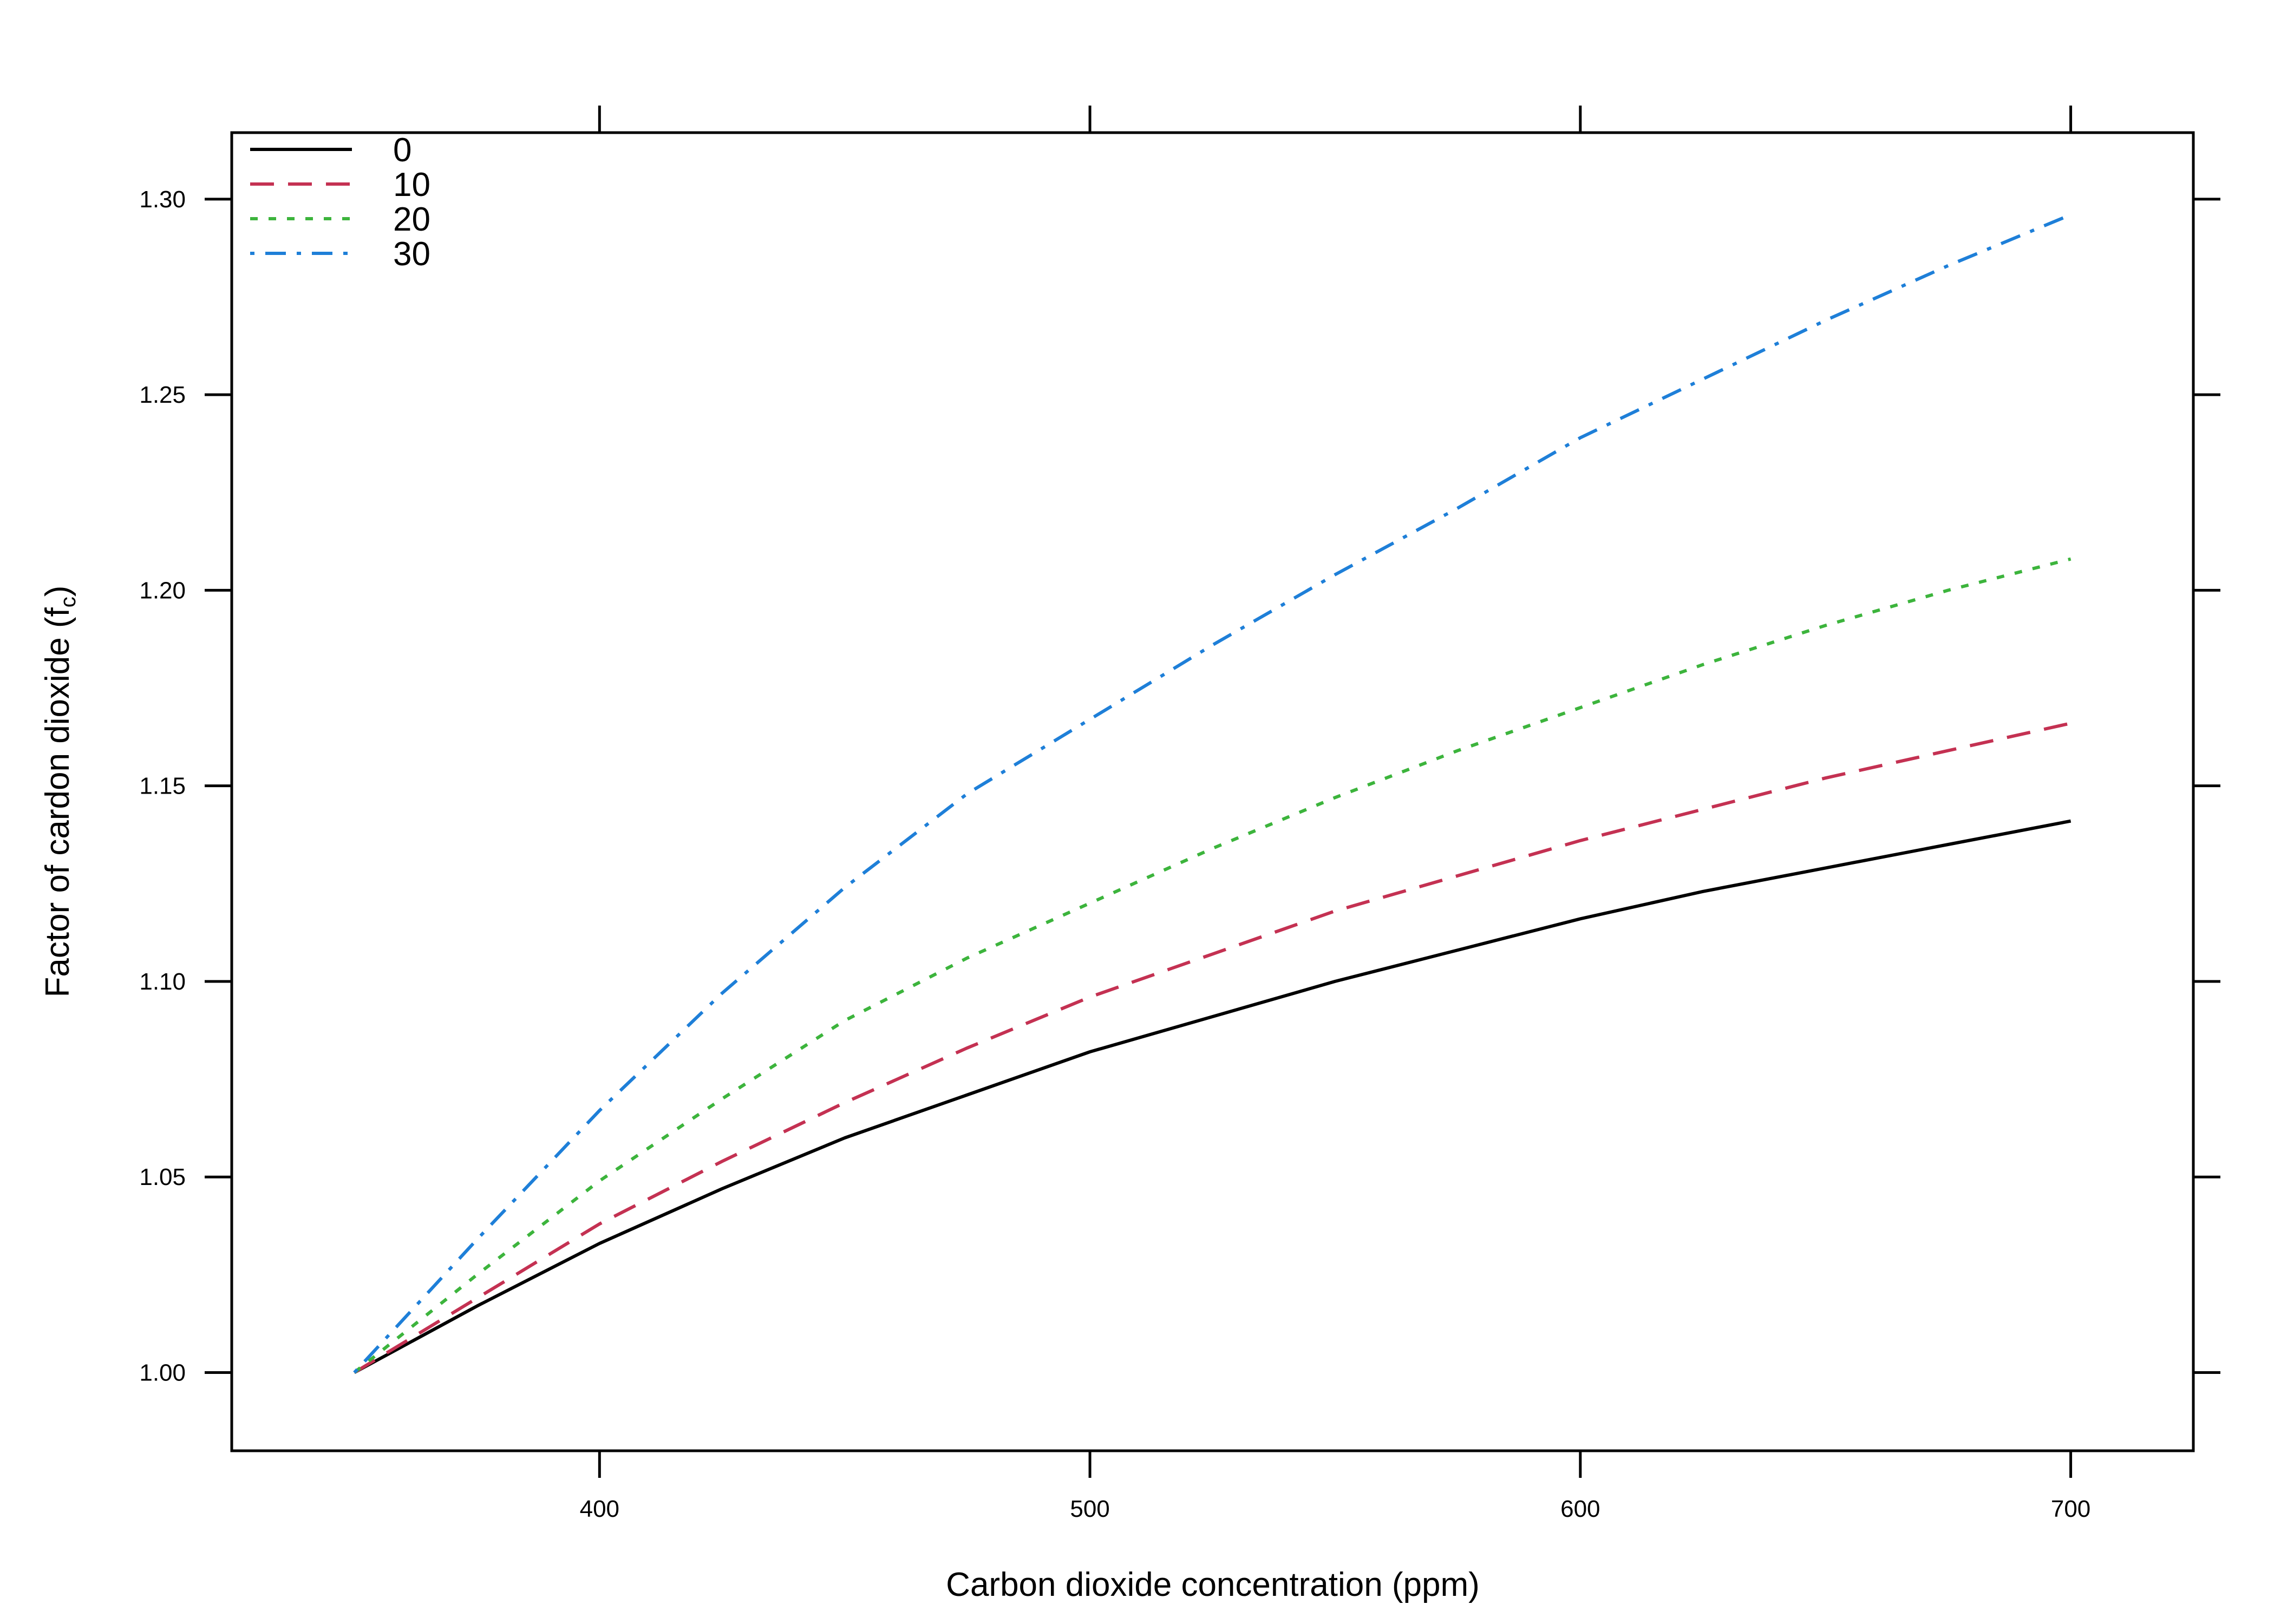 The width and height of the screenshot is (2274, 1624). Describe the element at coordinates (412, 220) in the screenshot. I see `legend-label: 20` at that location.